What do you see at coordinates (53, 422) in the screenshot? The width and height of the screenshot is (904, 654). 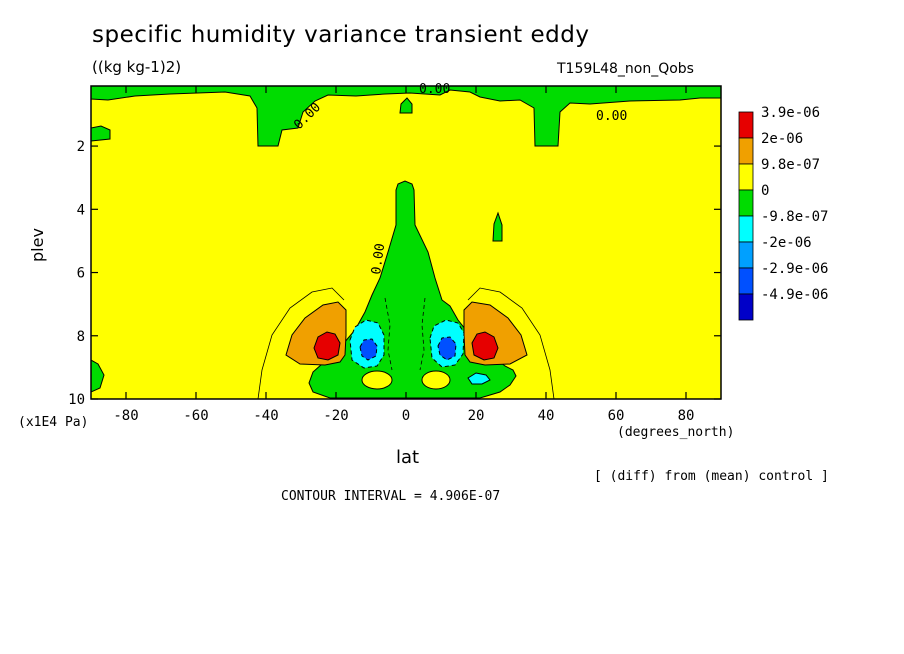 I see `y-axis-unit: (x1E4 Pa)` at bounding box center [53, 422].